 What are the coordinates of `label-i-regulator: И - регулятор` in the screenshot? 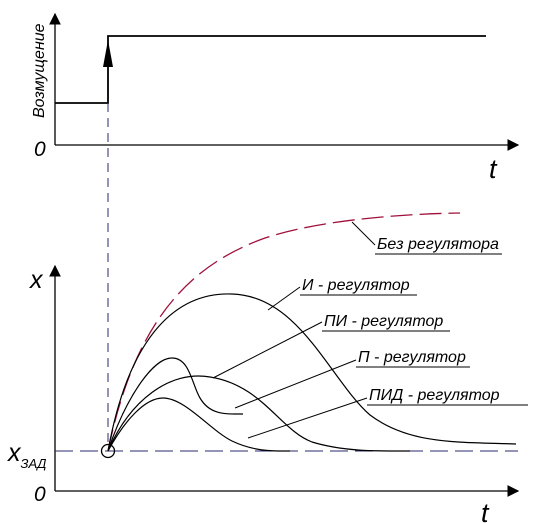 It's located at (356, 285).